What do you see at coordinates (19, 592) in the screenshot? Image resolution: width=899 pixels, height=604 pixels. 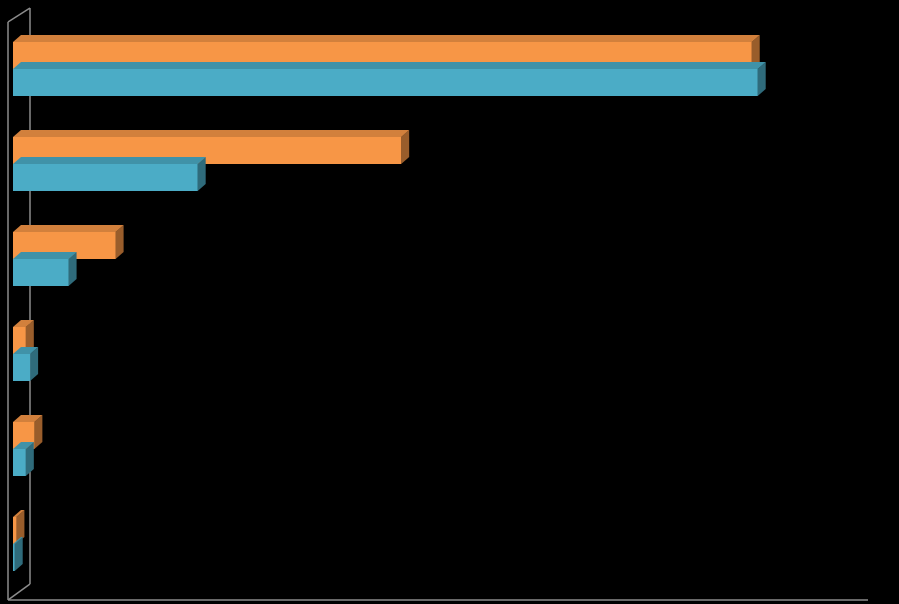 I see `floor-edge` at bounding box center [19, 592].